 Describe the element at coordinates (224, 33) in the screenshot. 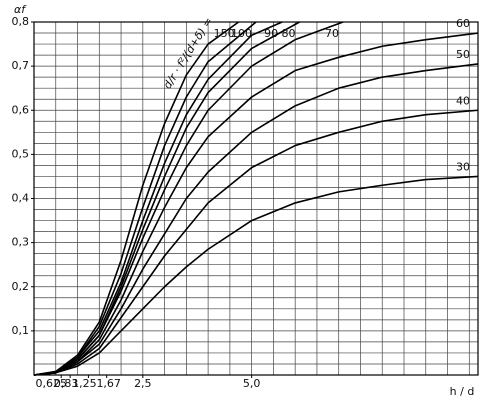

I see `curve-label: 150` at that location.